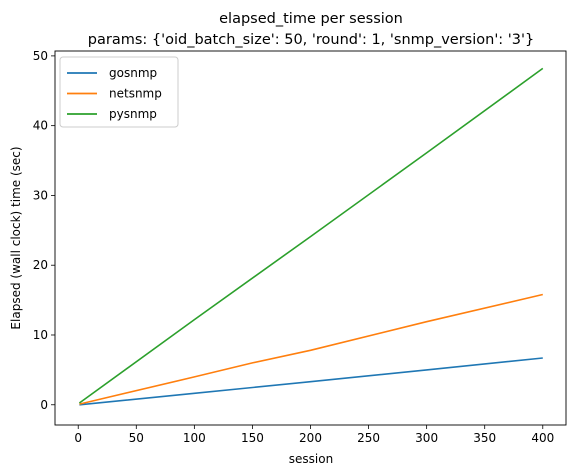 This screenshot has width=571, height=476. What do you see at coordinates (542, 438) in the screenshot?
I see `x-tick-label: 400` at bounding box center [542, 438].